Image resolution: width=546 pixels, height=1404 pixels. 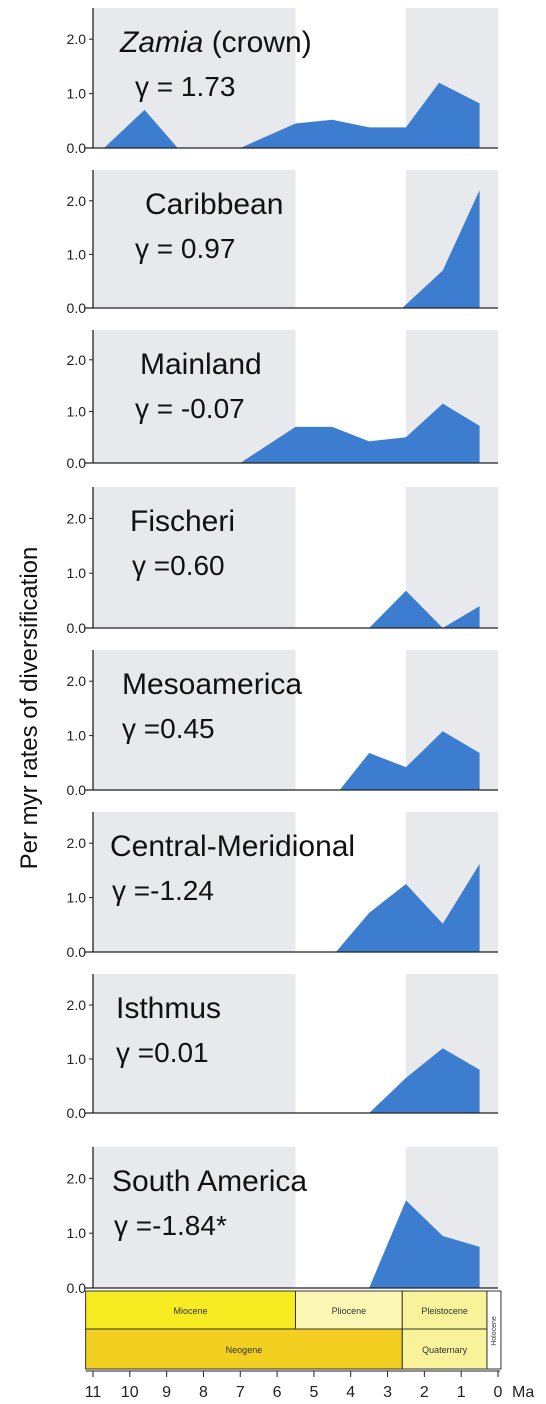 What do you see at coordinates (240, 1392) in the screenshot?
I see `x-tick-label: 7` at bounding box center [240, 1392].